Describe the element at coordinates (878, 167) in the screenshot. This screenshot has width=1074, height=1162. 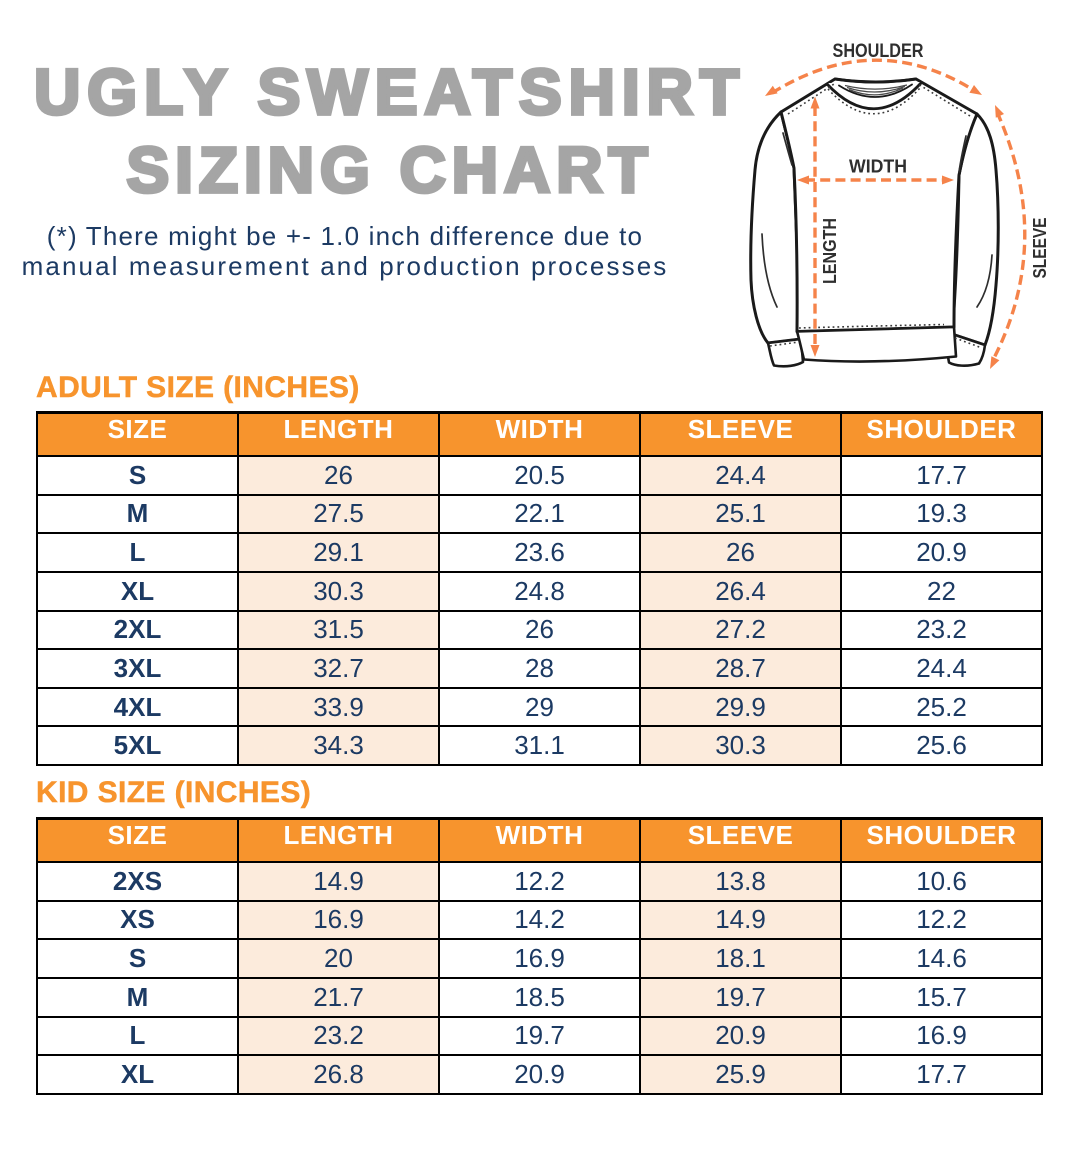
I see `svg-text: WIDTH` at that location.